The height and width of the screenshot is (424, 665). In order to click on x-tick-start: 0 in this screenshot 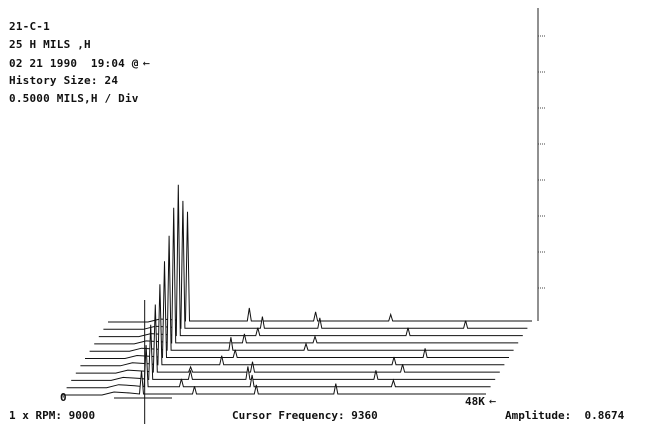, I will do `click(63, 397)`.